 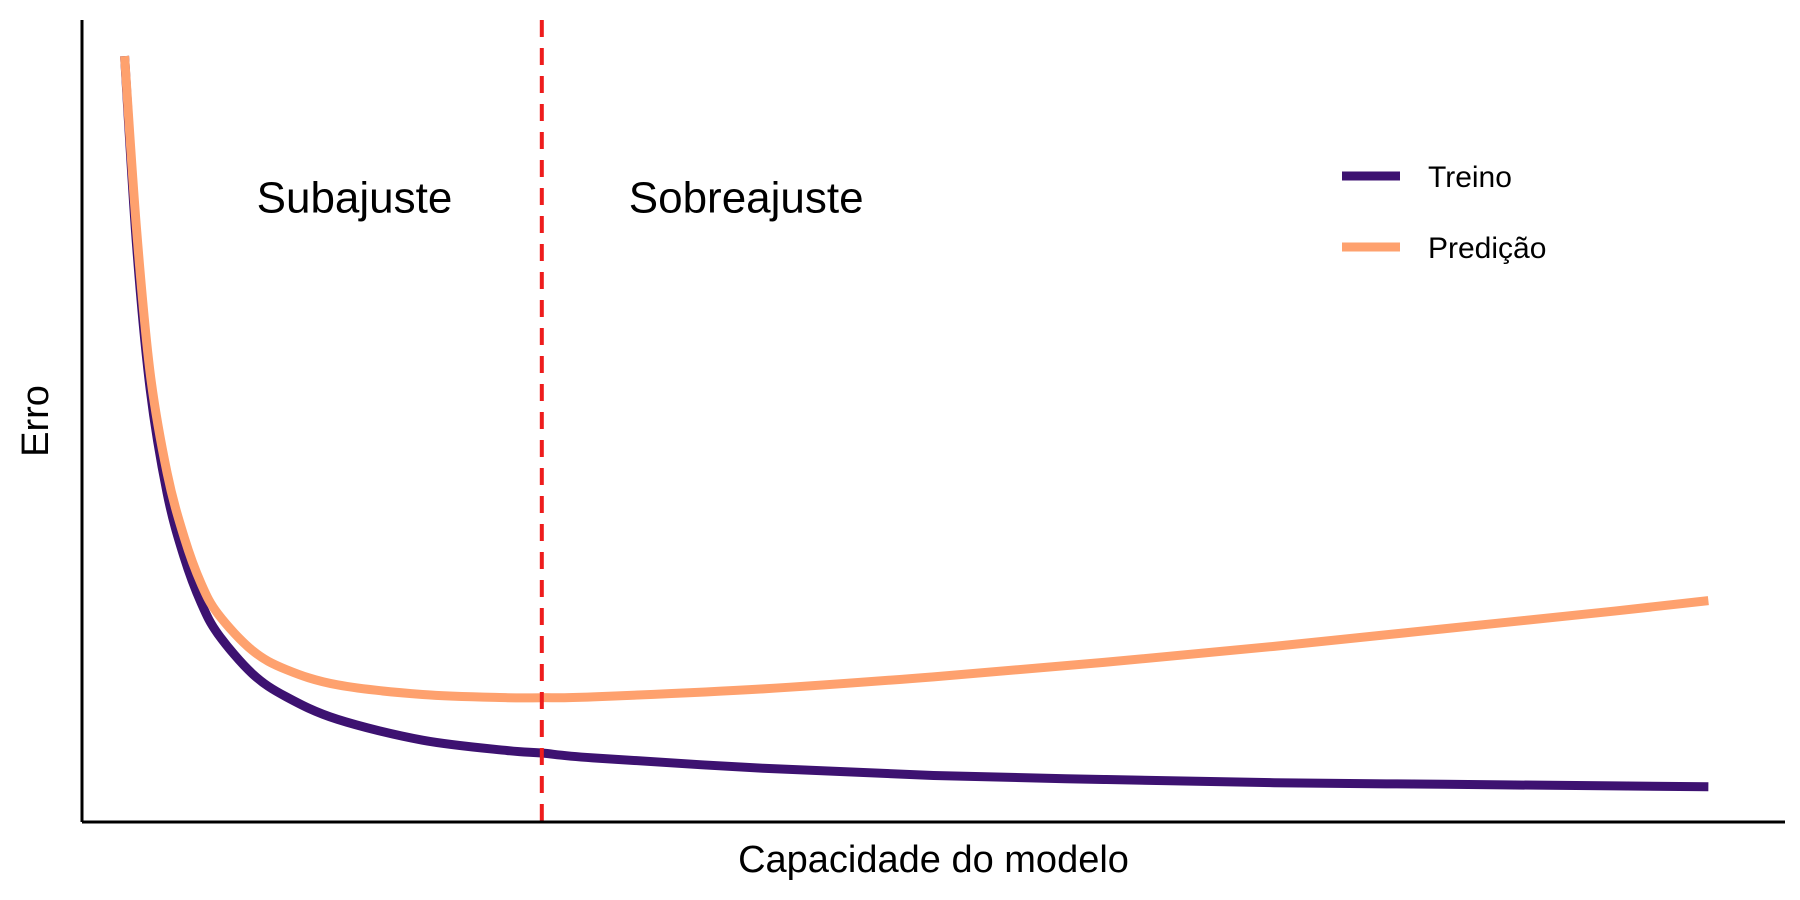 What do you see at coordinates (355, 197) in the screenshot?
I see `annotation-subajuste: Subajuste` at bounding box center [355, 197].